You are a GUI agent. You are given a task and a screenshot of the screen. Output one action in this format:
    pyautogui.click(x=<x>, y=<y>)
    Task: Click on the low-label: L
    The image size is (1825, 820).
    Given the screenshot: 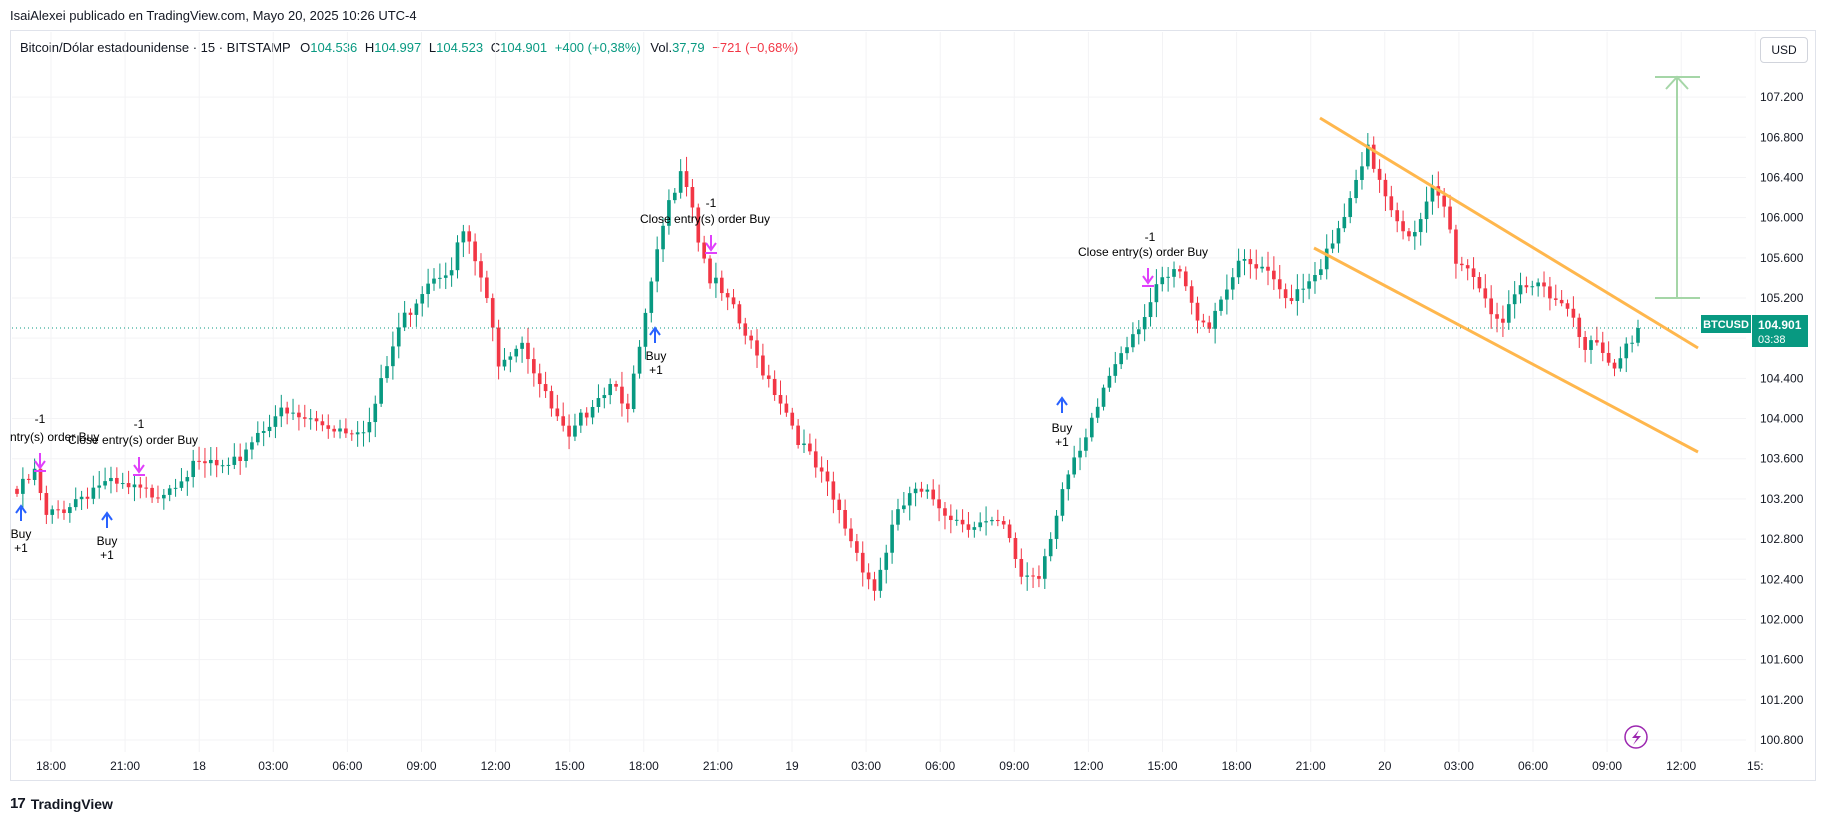 What is the action you would take?
    pyautogui.click(x=432, y=47)
    